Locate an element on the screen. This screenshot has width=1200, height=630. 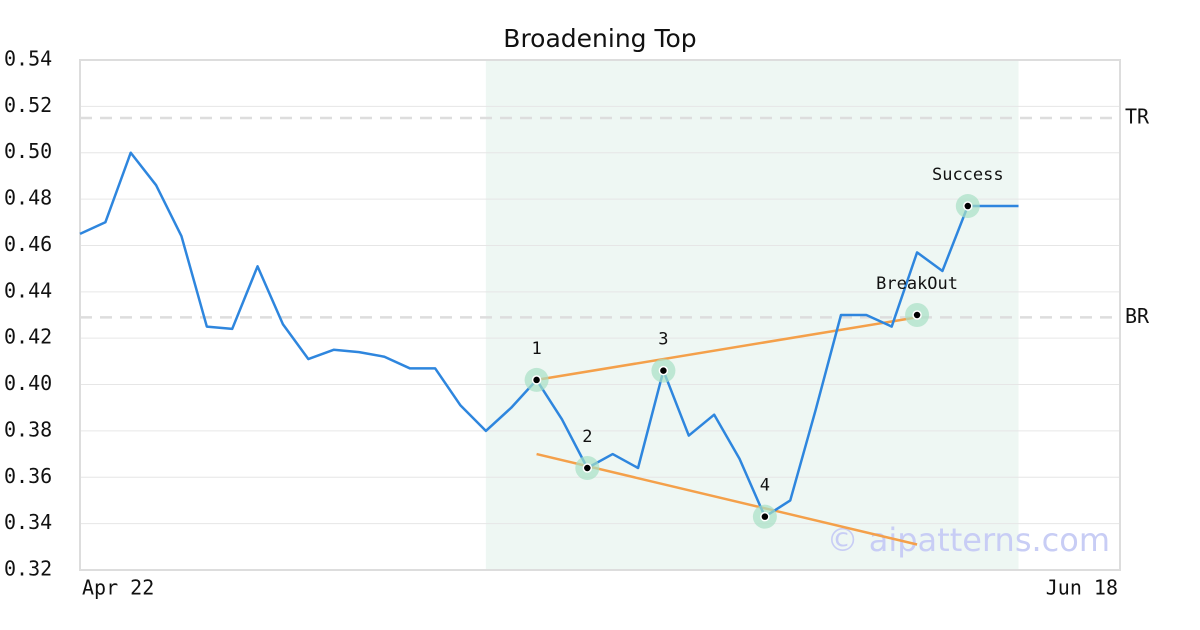
marker-label: 2 is located at coordinates (587, 437).